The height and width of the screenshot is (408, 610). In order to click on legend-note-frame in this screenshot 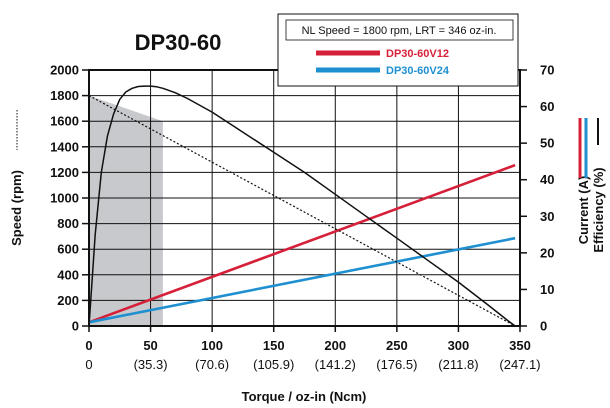, I will do `click(399, 30)`.